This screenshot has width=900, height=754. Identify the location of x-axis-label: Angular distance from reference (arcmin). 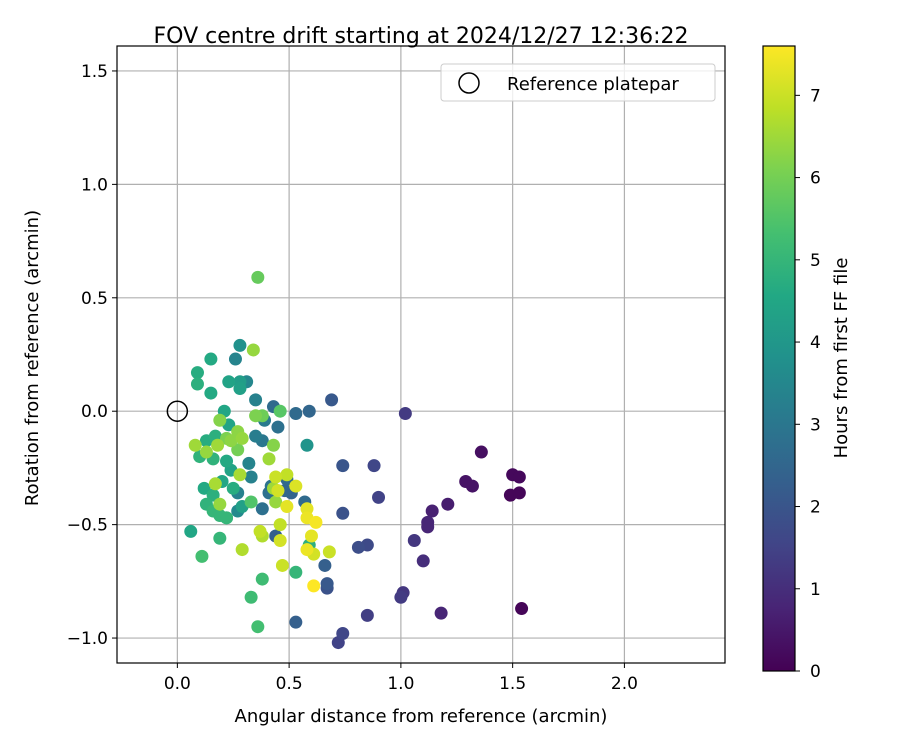
(421, 716).